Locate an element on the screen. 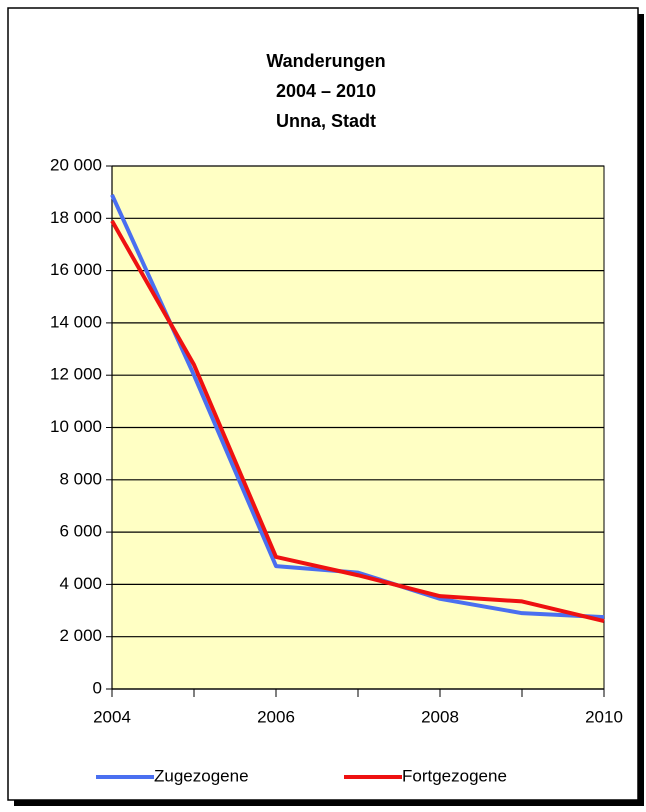 This screenshot has width=646, height=812. y-tick-label: 16 000 is located at coordinates (76, 269).